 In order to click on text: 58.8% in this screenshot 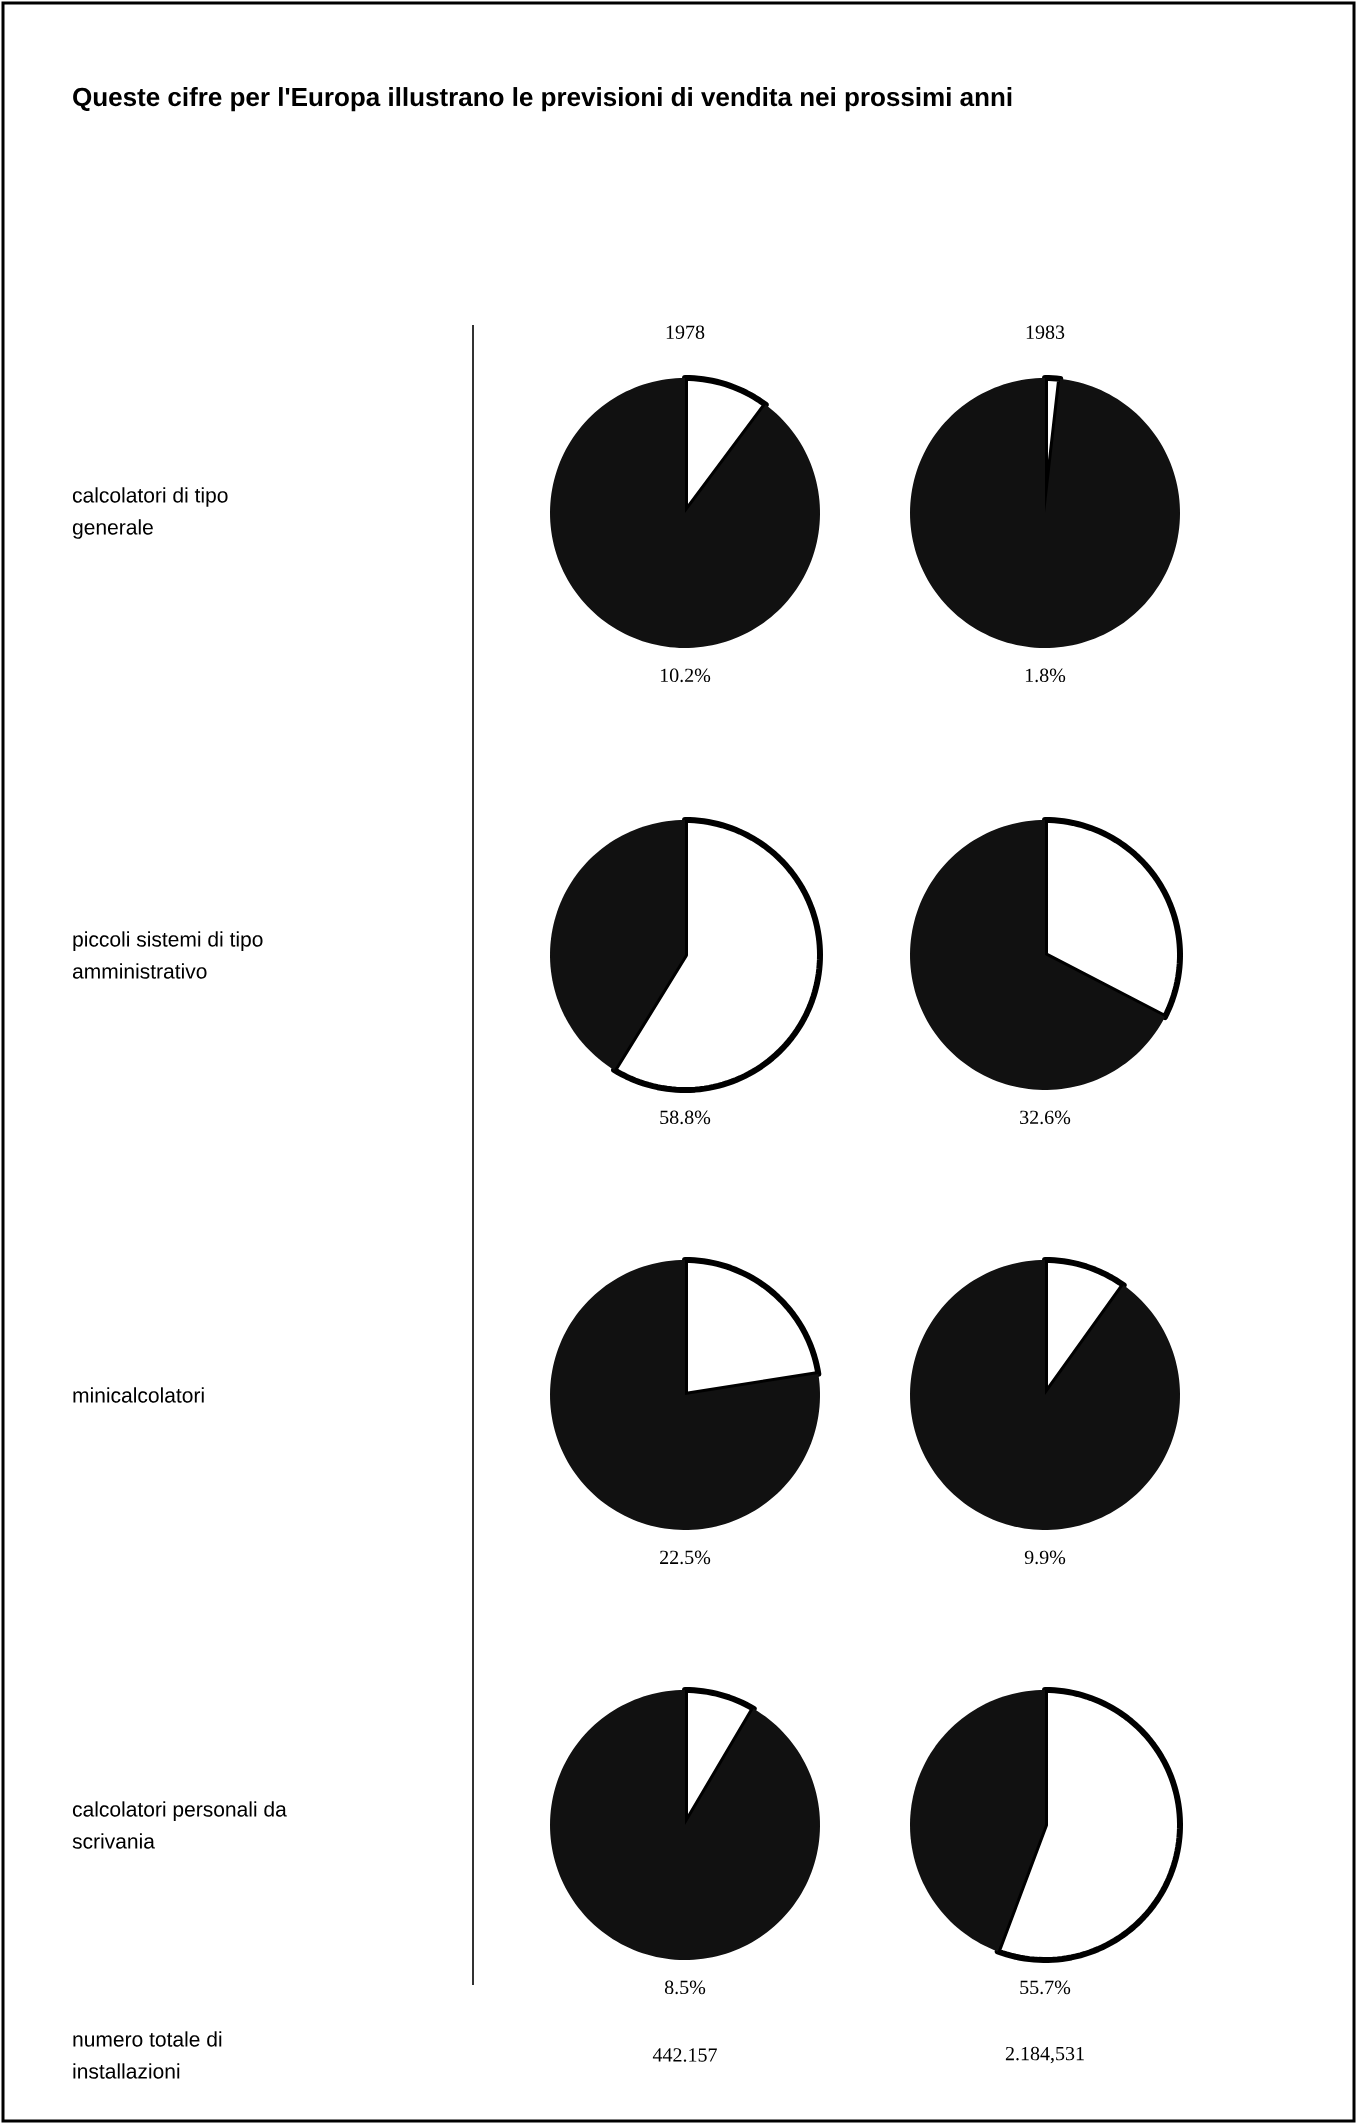, I will do `click(685, 1117)`.